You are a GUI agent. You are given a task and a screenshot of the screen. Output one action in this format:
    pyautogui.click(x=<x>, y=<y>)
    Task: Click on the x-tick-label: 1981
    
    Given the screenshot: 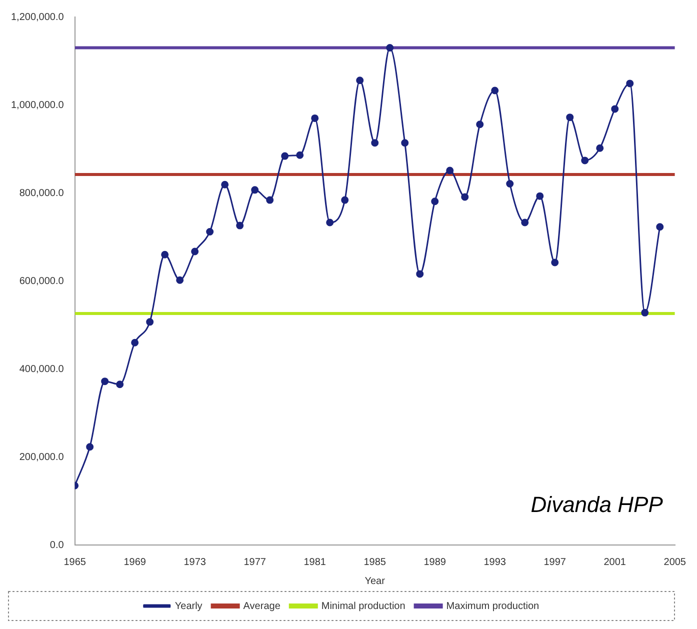 What is the action you would take?
    pyautogui.click(x=315, y=562)
    